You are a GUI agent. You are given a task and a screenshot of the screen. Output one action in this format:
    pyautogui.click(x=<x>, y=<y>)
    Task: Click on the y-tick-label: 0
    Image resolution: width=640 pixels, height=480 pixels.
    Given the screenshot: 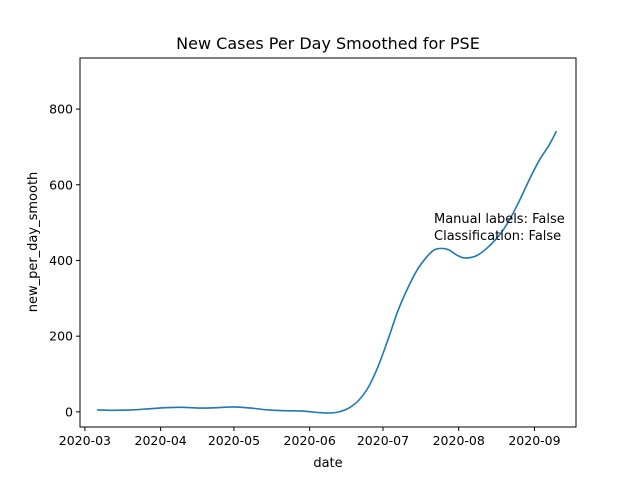 What is the action you would take?
    pyautogui.click(x=69, y=411)
    